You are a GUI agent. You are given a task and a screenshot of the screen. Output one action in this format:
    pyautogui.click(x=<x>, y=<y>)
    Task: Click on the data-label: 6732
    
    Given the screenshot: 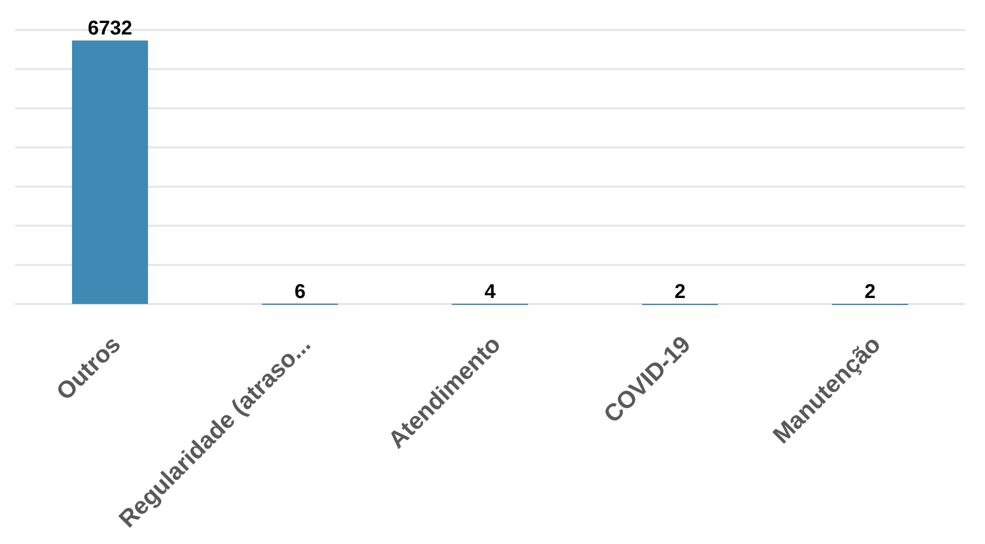 What is the action you would take?
    pyautogui.click(x=110, y=28)
    